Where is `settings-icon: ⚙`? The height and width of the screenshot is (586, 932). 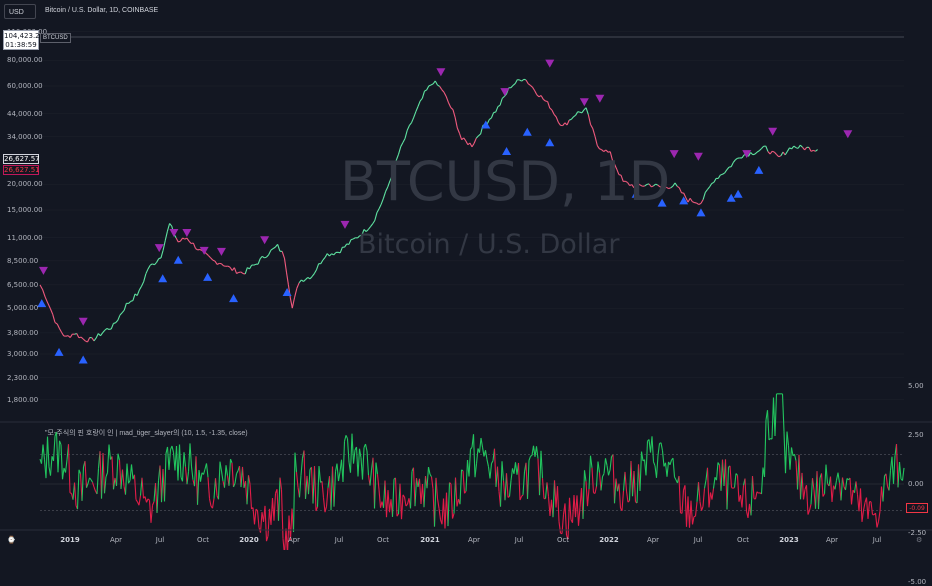 settings-icon: ⚙ is located at coordinates (919, 540).